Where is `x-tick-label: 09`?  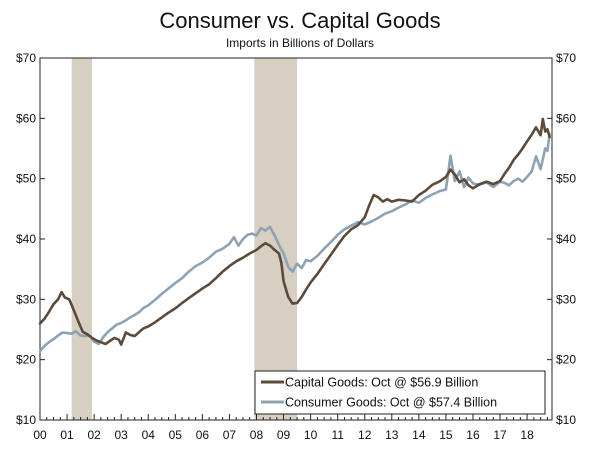 x-tick-label: 09 is located at coordinates (284, 435).